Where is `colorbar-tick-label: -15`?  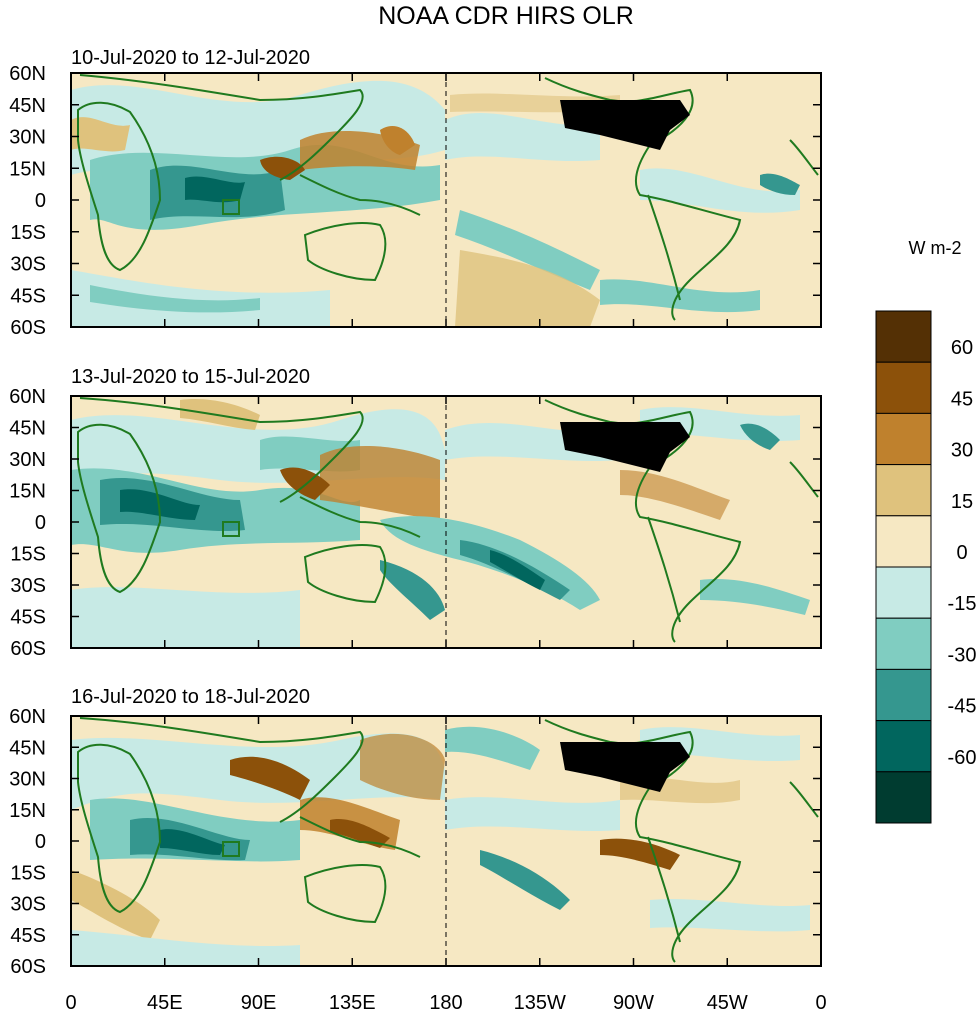
colorbar-tick-label: -15 is located at coordinates (962, 604).